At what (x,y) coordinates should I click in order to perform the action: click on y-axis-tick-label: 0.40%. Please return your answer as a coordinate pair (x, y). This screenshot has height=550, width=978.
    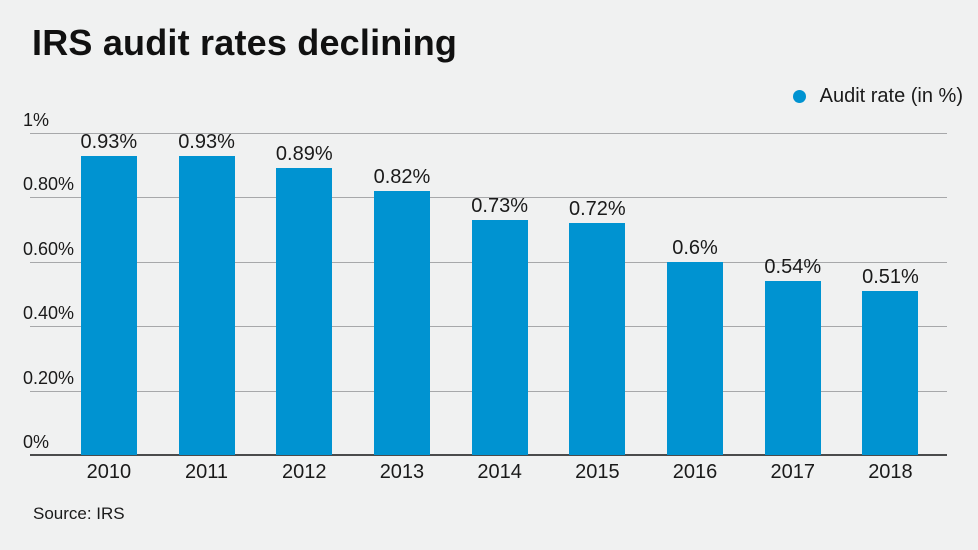
    Looking at the image, I should click on (49, 313).